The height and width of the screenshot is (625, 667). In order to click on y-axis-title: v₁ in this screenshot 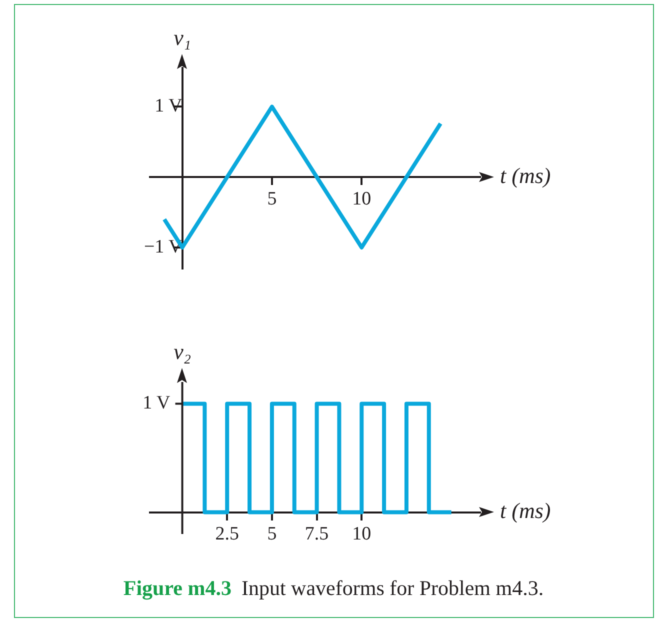, I will do `click(182, 37)`.